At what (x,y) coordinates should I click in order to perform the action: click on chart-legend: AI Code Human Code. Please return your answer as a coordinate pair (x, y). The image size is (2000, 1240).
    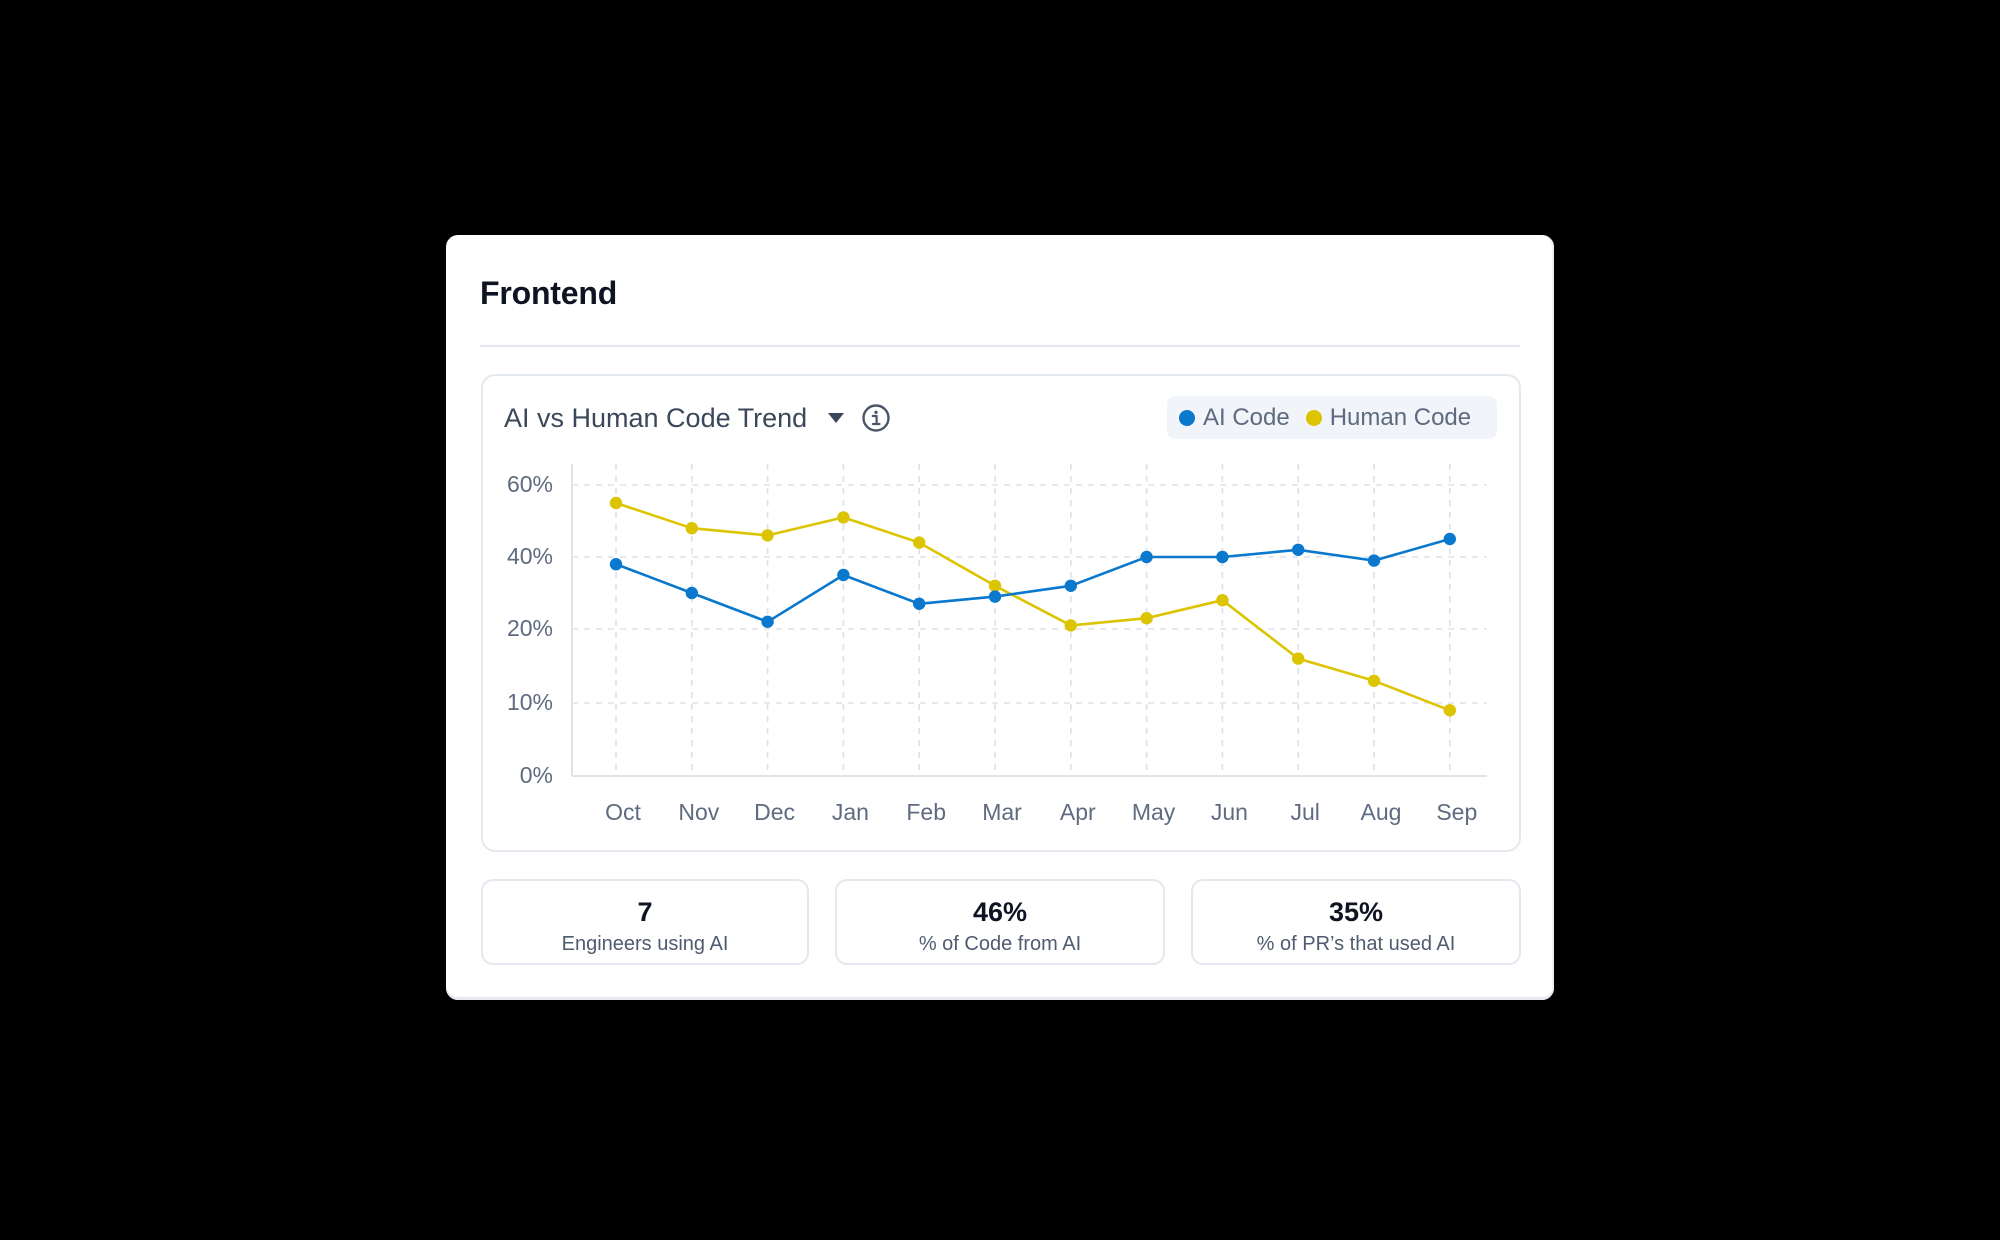
    Looking at the image, I should click on (1332, 417).